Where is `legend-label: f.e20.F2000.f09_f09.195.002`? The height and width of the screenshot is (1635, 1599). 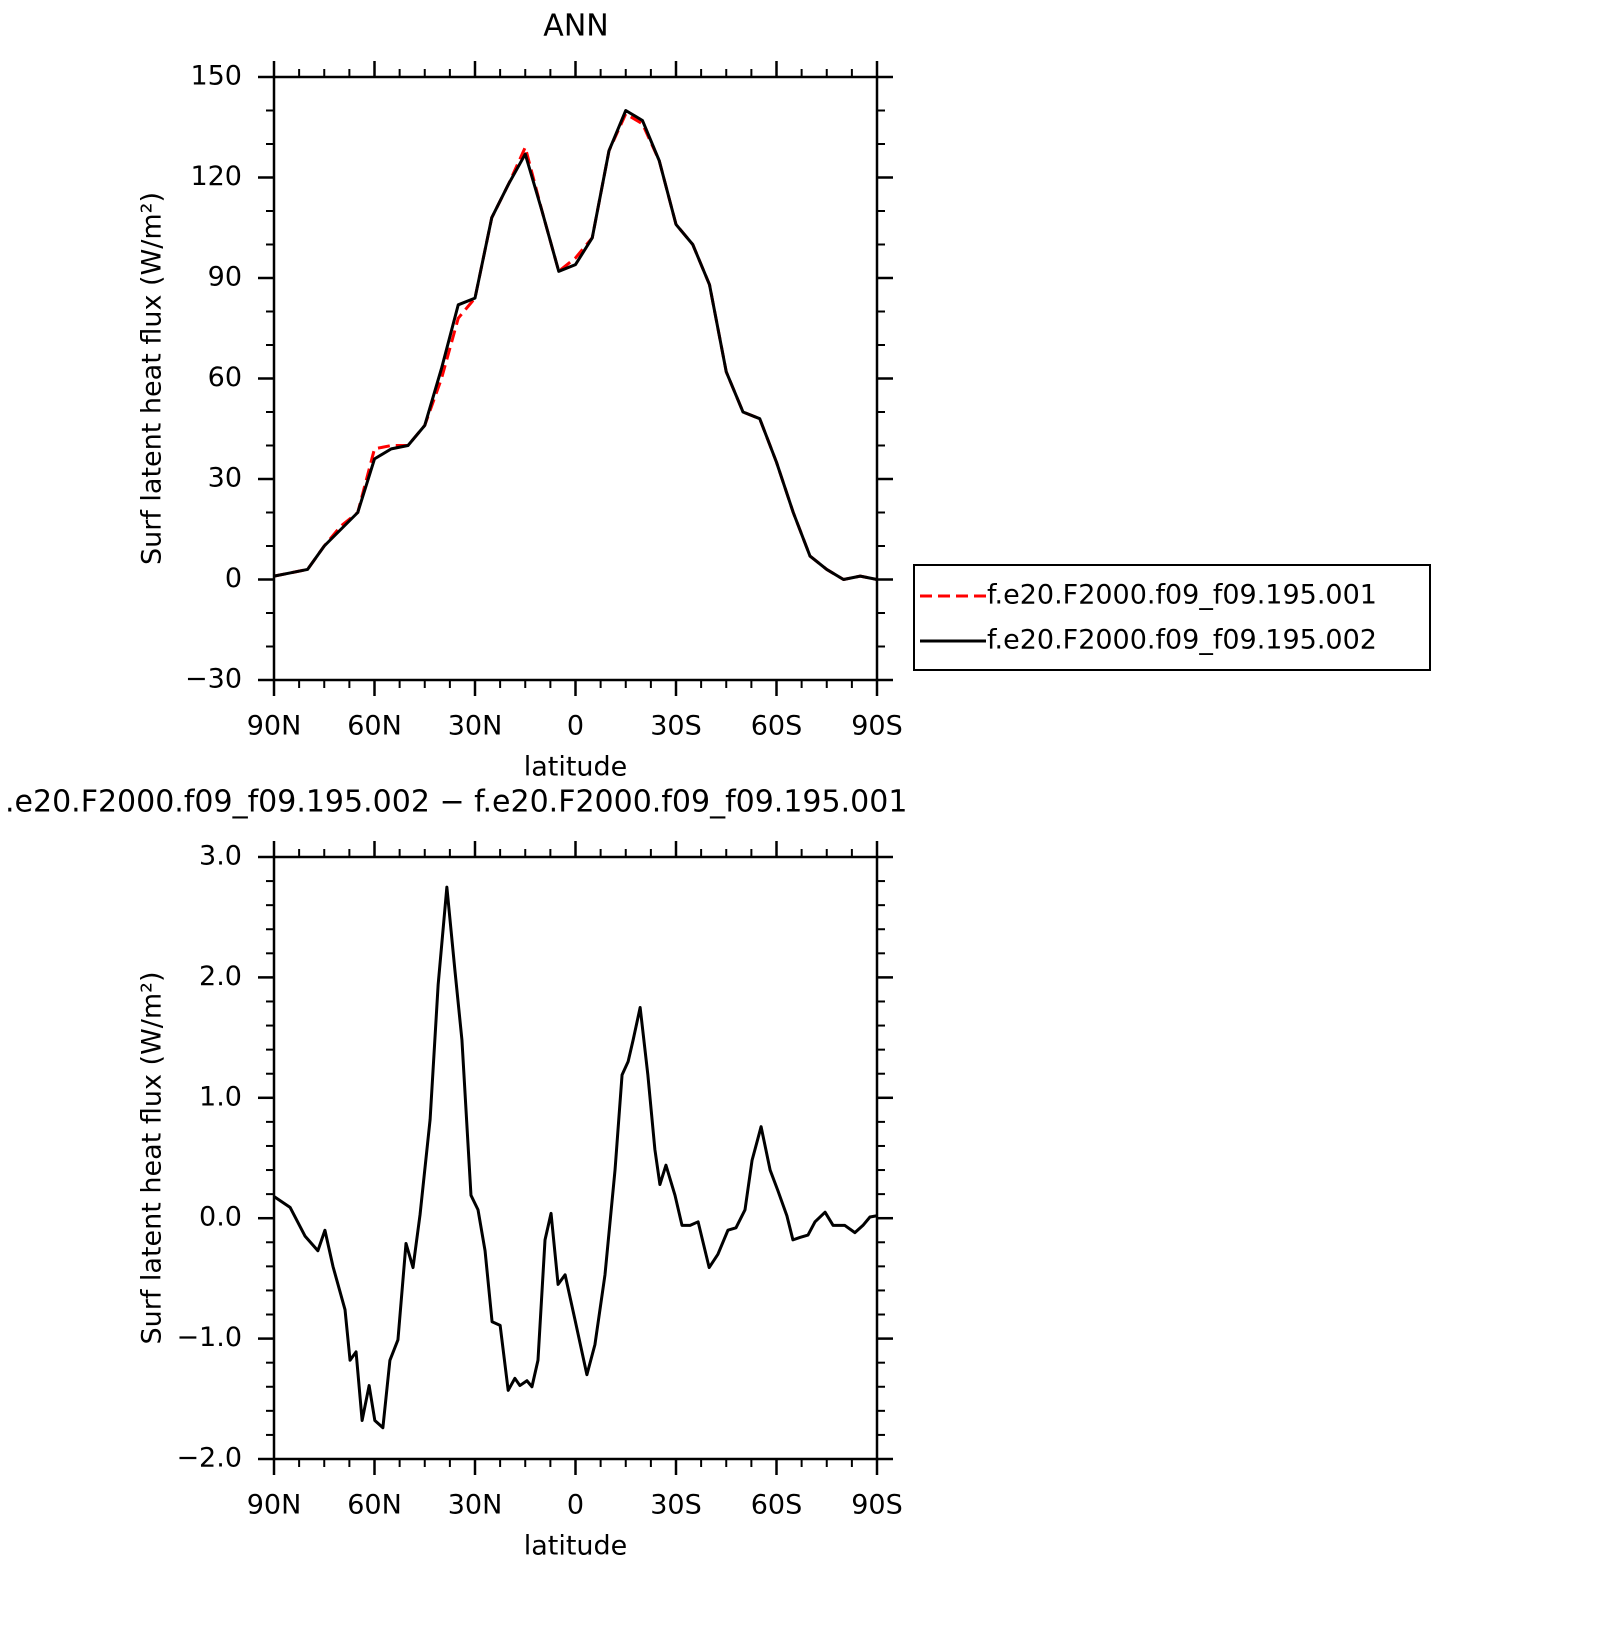 legend-label: f.e20.F2000.f09_f09.195.002 is located at coordinates (1182, 640).